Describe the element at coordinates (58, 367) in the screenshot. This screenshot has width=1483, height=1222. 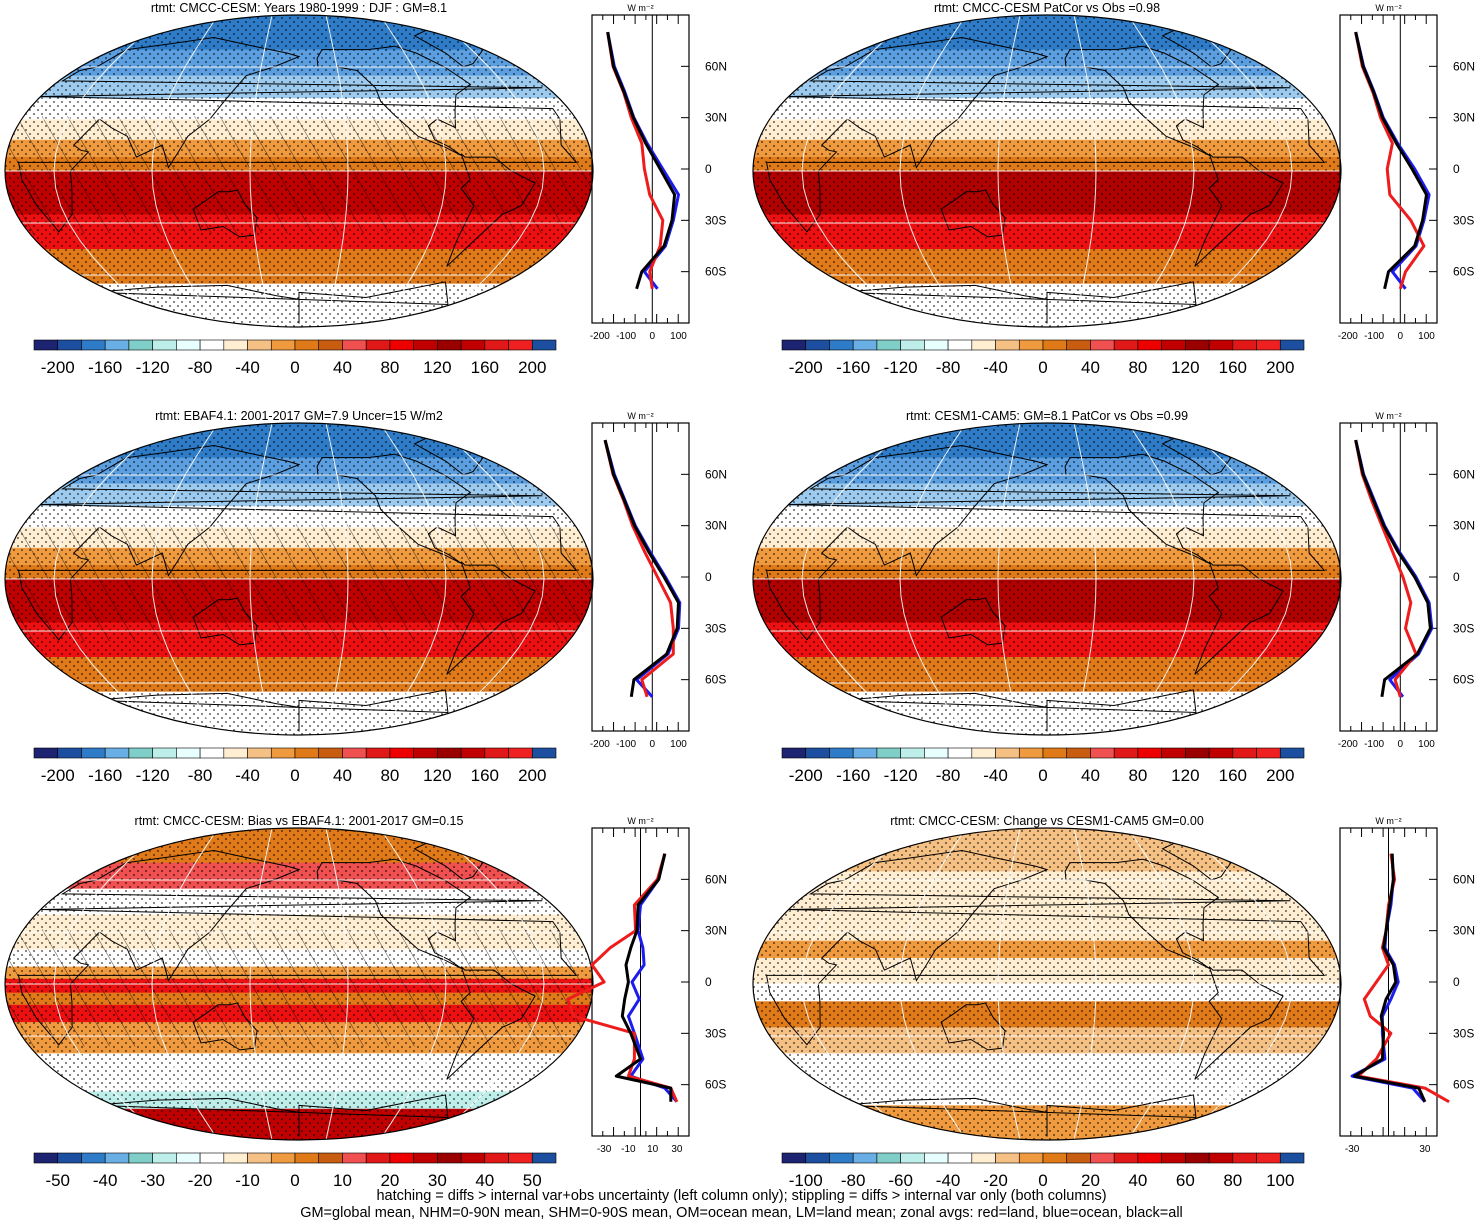
I see `colorbar-tick-label: -200` at that location.